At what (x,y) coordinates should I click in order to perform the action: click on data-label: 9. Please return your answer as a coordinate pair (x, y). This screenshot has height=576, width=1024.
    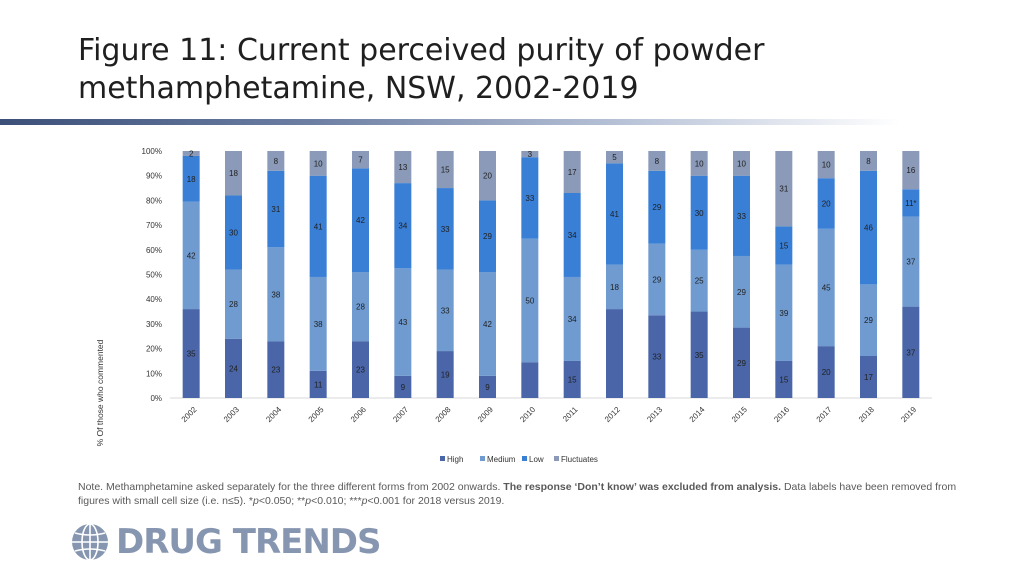
    Looking at the image, I should click on (487, 387).